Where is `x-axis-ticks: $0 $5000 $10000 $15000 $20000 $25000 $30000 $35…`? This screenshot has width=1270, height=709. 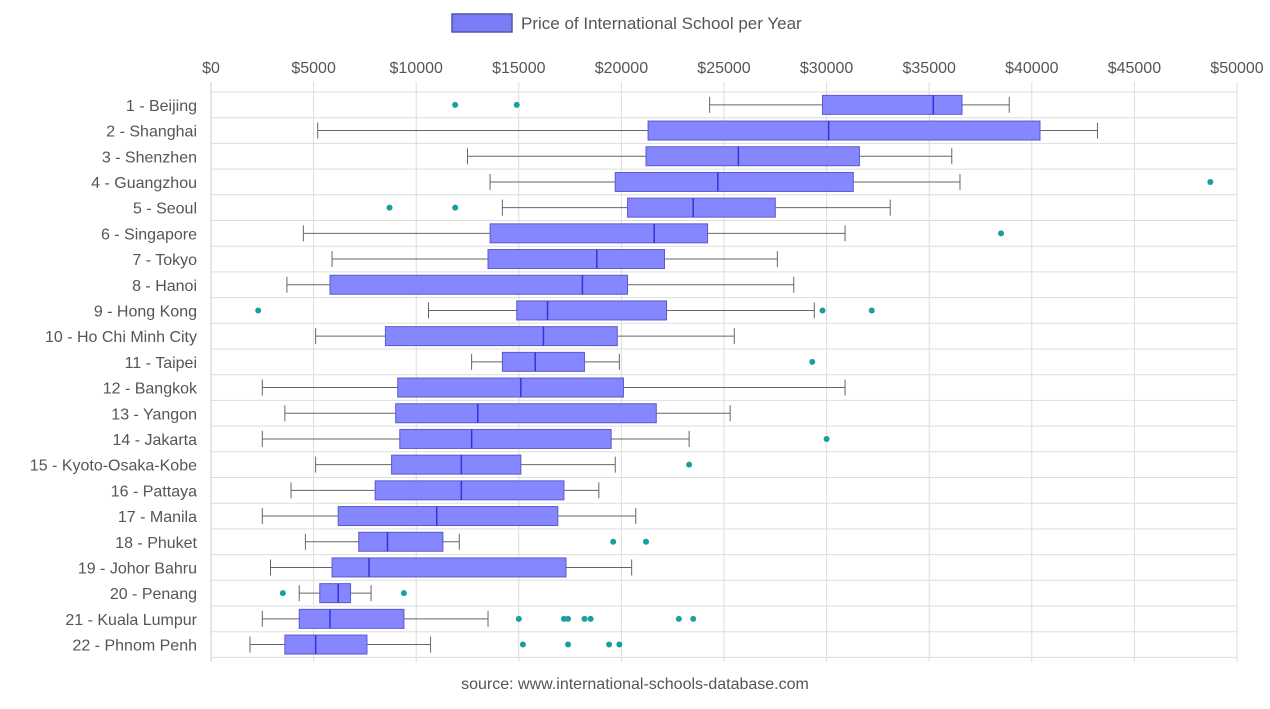 x-axis-ticks: $0 $5000 $10000 $15000 $20000 $25000 $30000 $35… is located at coordinates (733, 68).